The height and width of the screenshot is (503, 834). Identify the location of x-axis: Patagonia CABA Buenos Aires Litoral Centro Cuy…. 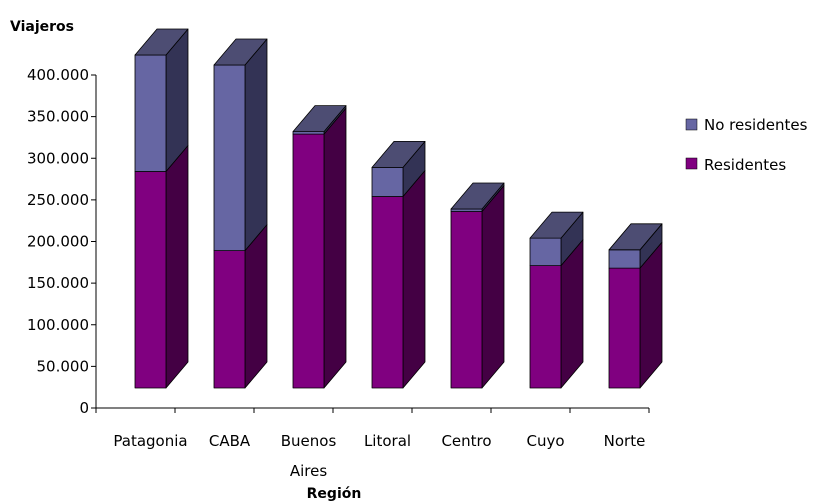
(372, 443).